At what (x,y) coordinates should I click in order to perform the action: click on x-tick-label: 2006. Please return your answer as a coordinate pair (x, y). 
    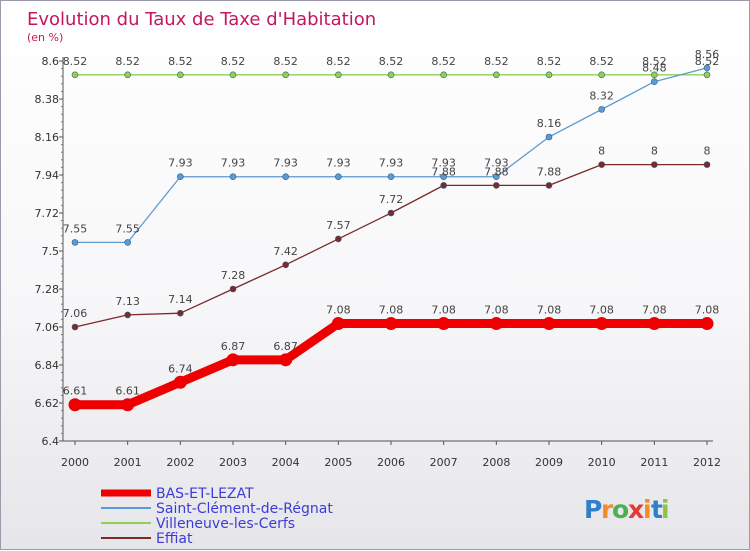
    Looking at the image, I should click on (391, 462).